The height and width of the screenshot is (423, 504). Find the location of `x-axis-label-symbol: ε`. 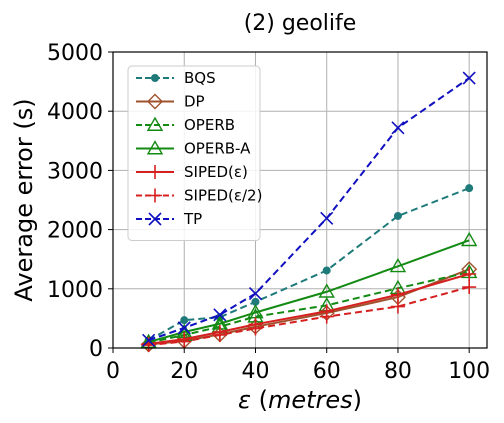

x-axis-label-symbol: ε is located at coordinates (244, 400).